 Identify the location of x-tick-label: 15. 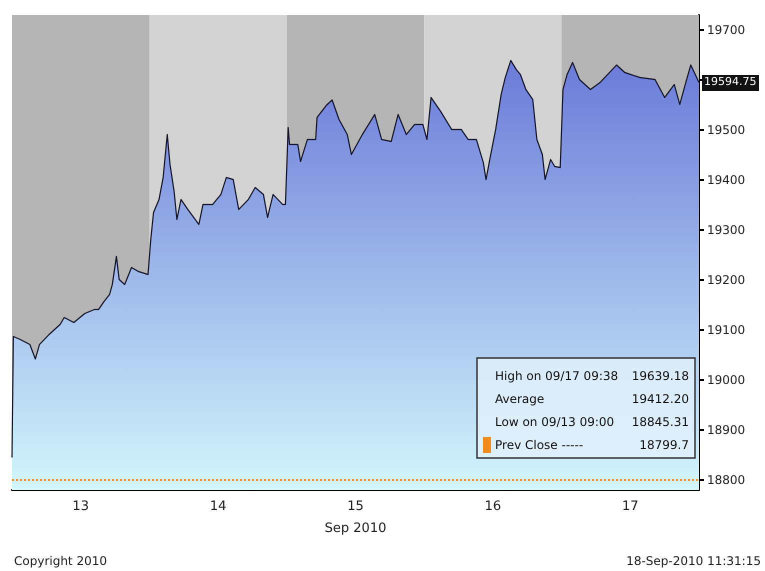
(355, 506).